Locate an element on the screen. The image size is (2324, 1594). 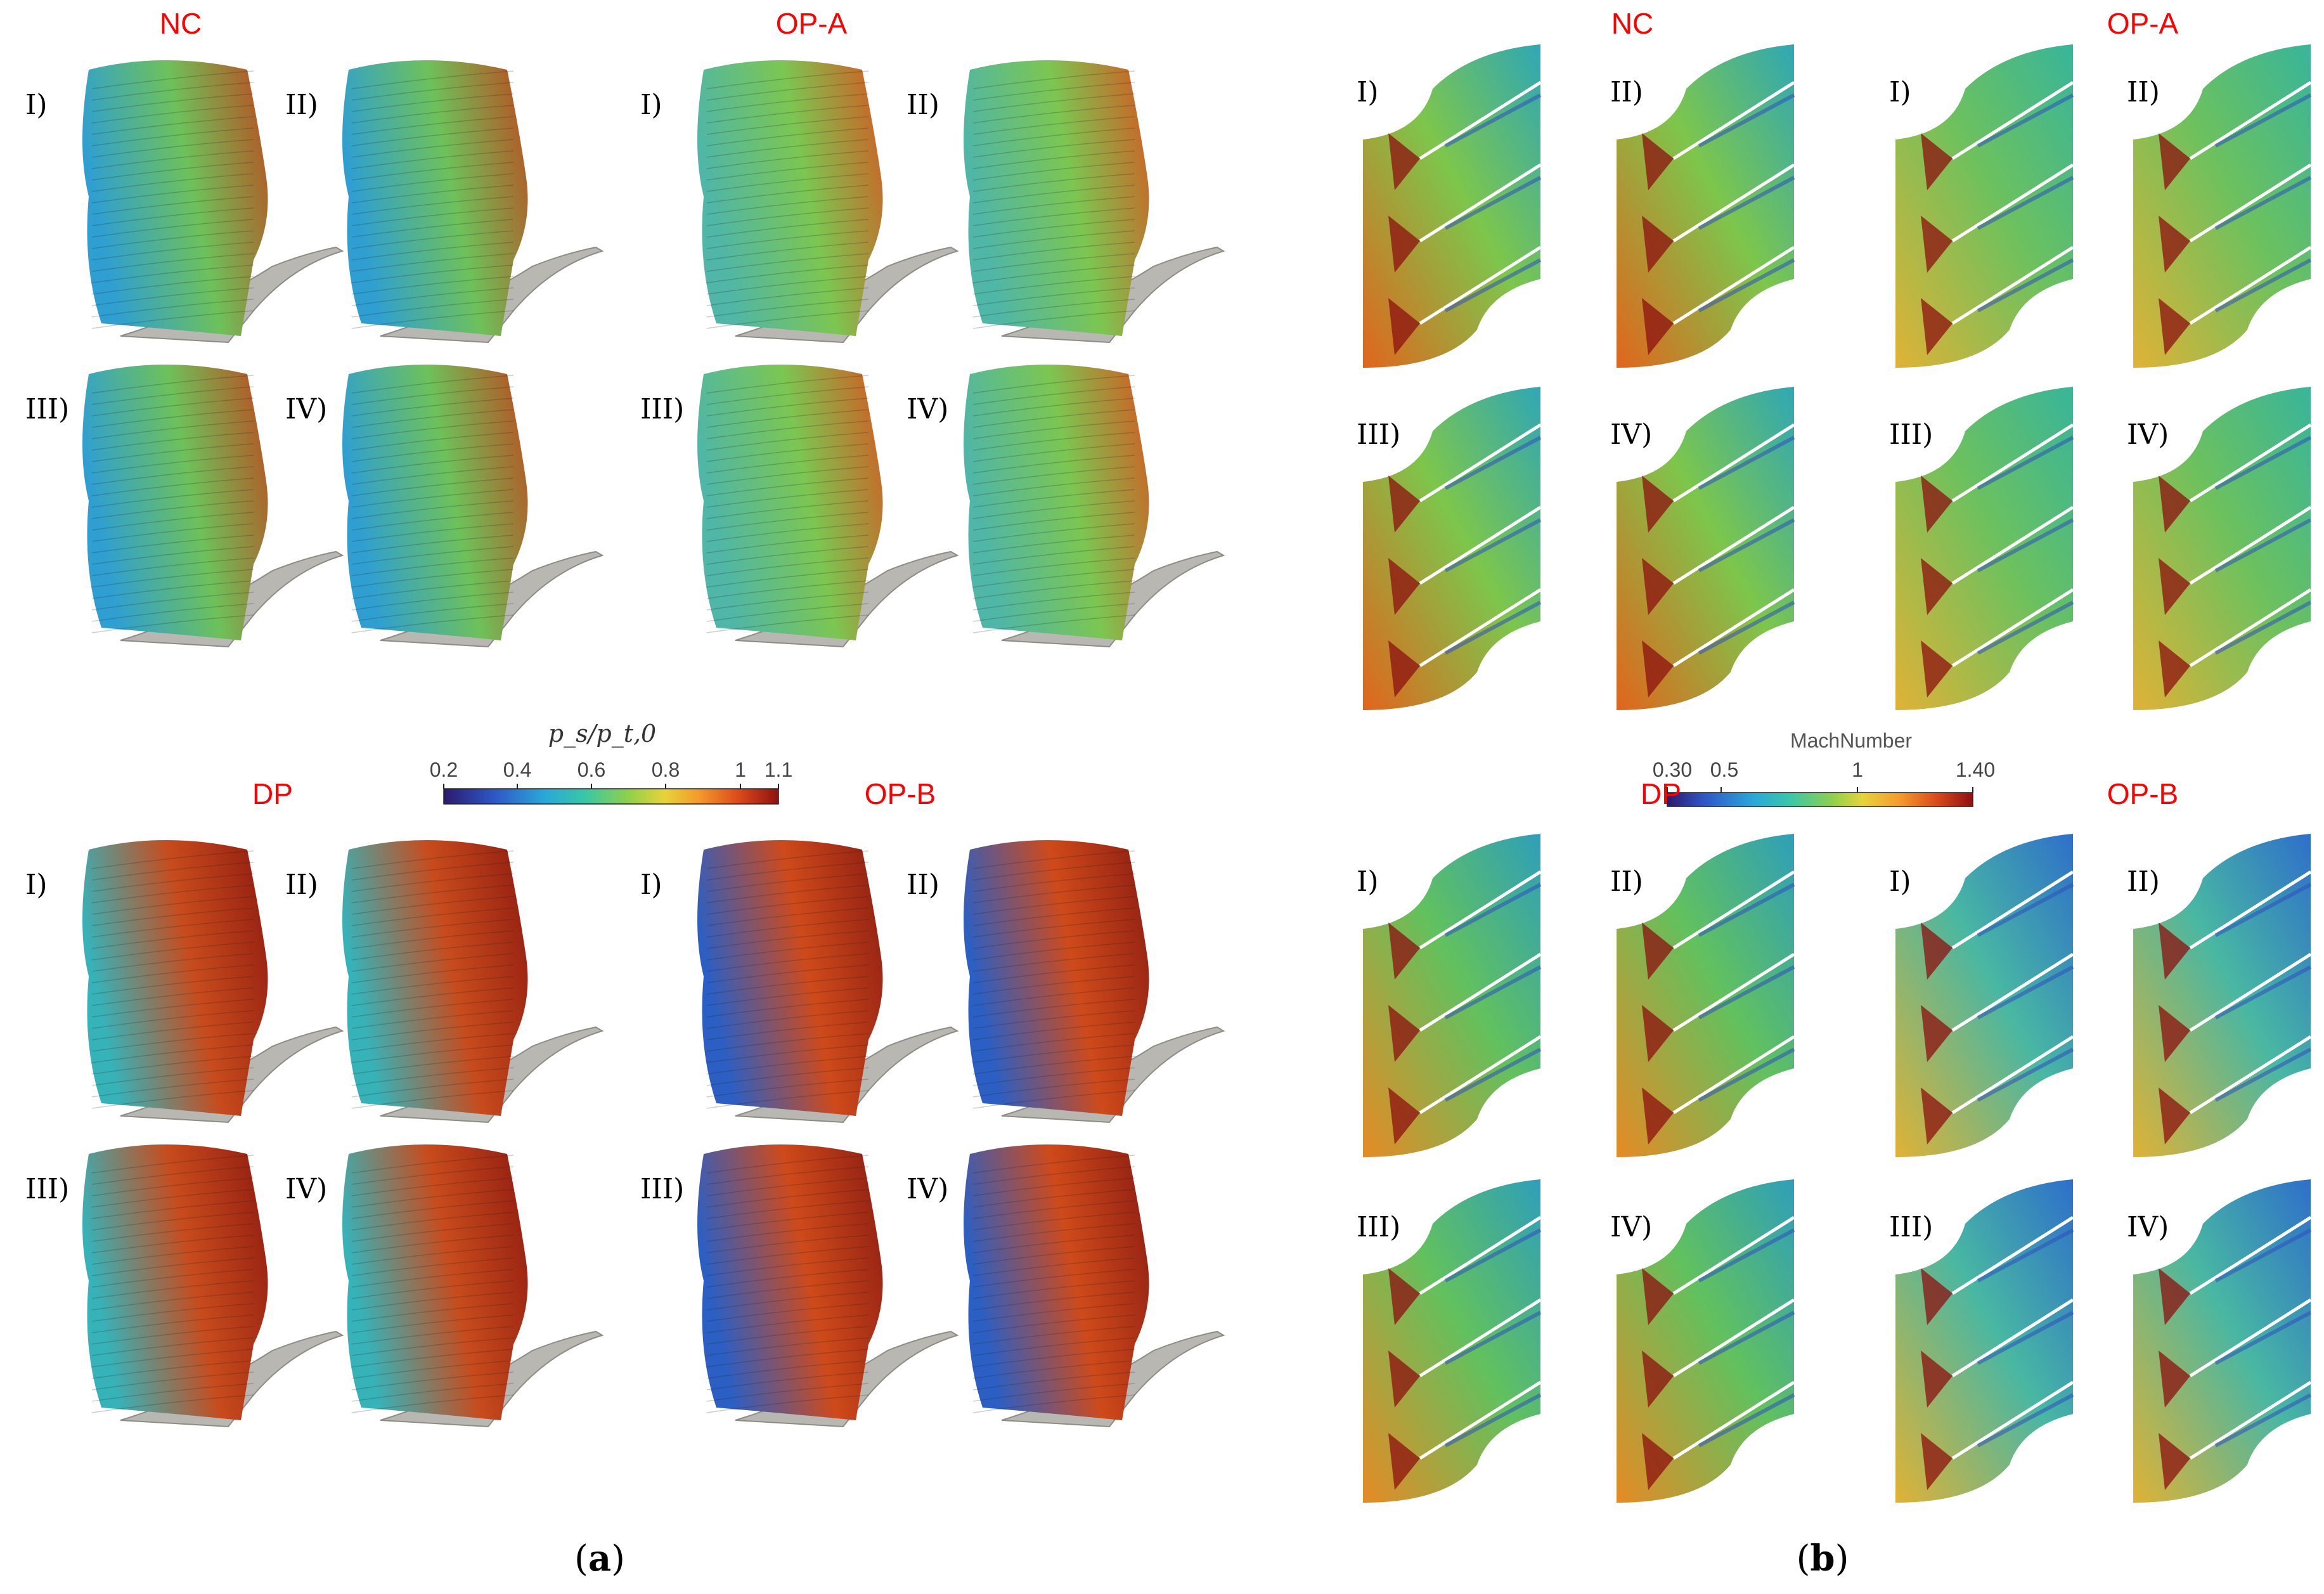
colorbar-a is located at coordinates (611, 794).